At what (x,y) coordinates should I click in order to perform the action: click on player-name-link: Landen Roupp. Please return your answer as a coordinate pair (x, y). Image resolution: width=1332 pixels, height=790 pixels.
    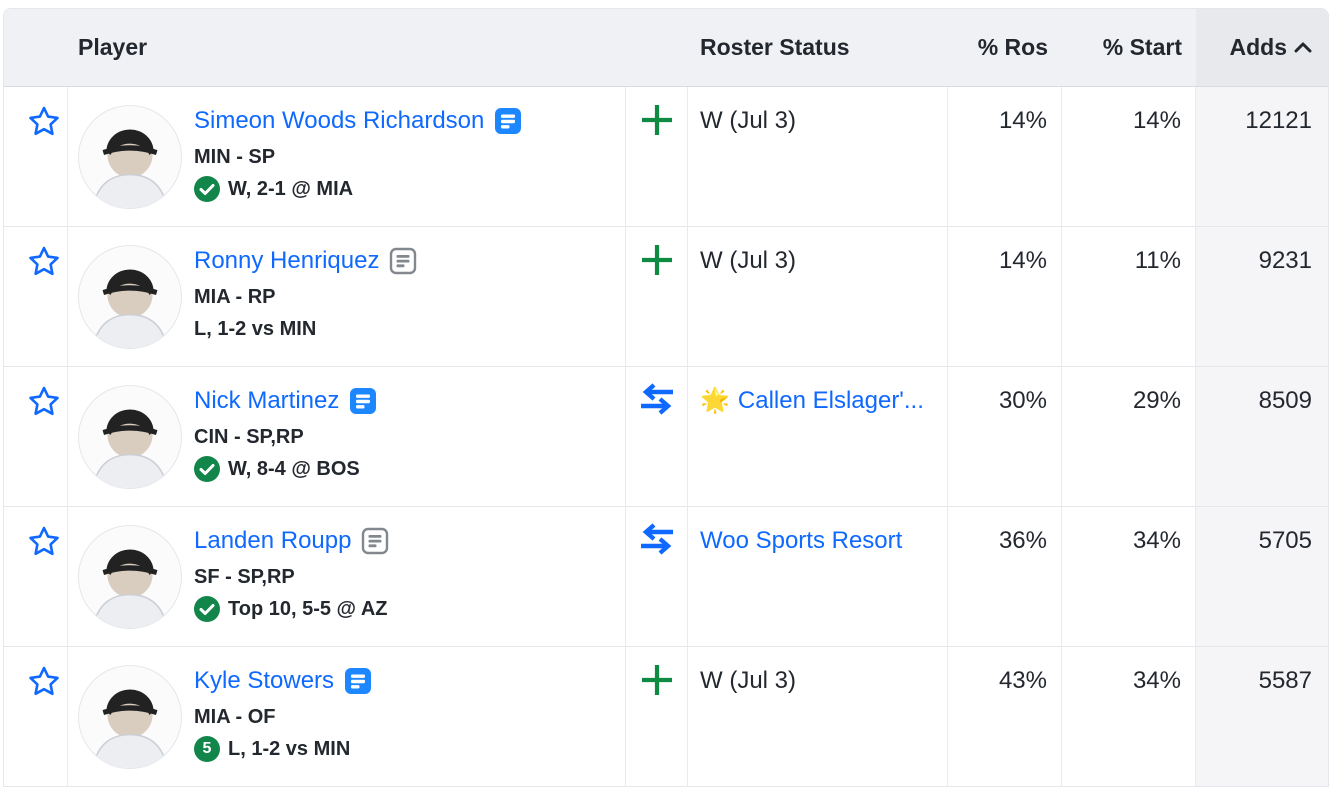
    Looking at the image, I should click on (273, 540).